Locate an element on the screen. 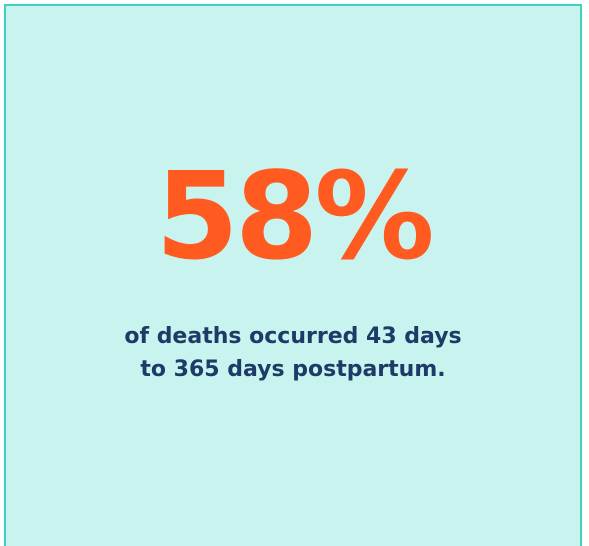  stat-caption-line-2: to 365 days postpartum. is located at coordinates (293, 369).